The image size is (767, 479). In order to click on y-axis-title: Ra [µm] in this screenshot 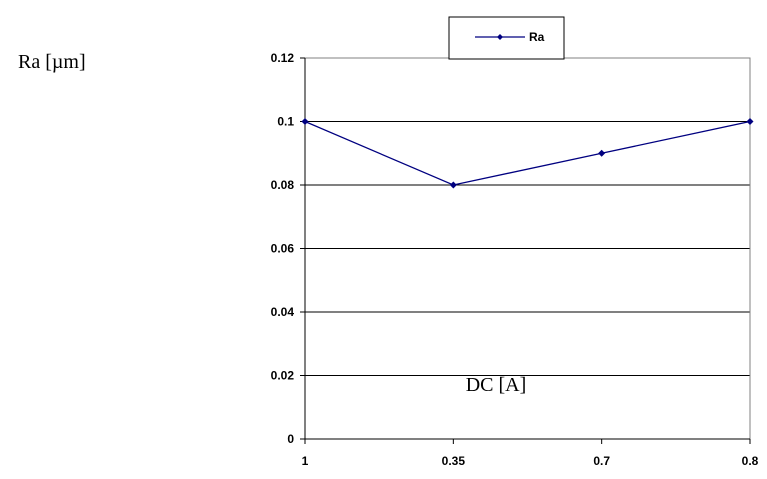, I will do `click(52, 62)`.